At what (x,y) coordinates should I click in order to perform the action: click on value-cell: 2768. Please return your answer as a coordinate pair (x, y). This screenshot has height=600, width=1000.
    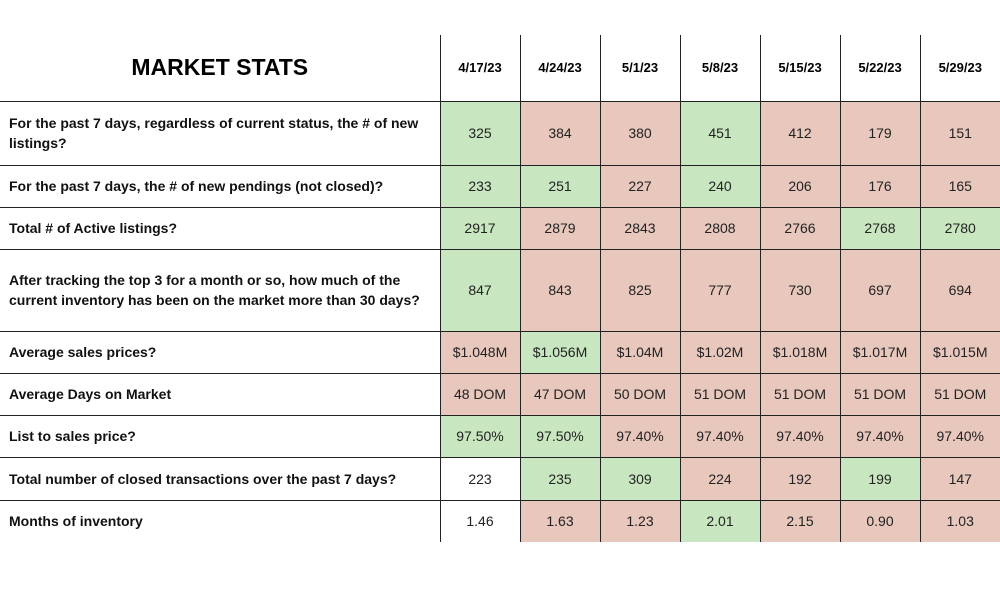
    Looking at the image, I should click on (880, 228).